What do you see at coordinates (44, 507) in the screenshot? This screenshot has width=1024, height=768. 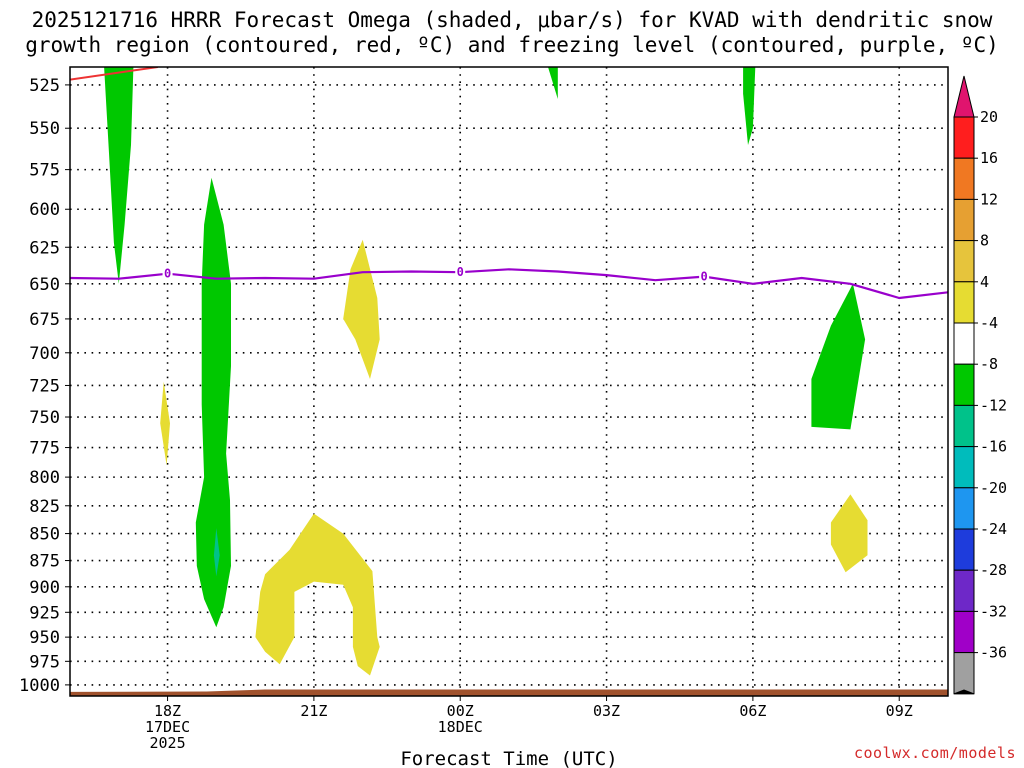 I see `y-tick-label: 825` at bounding box center [44, 507].